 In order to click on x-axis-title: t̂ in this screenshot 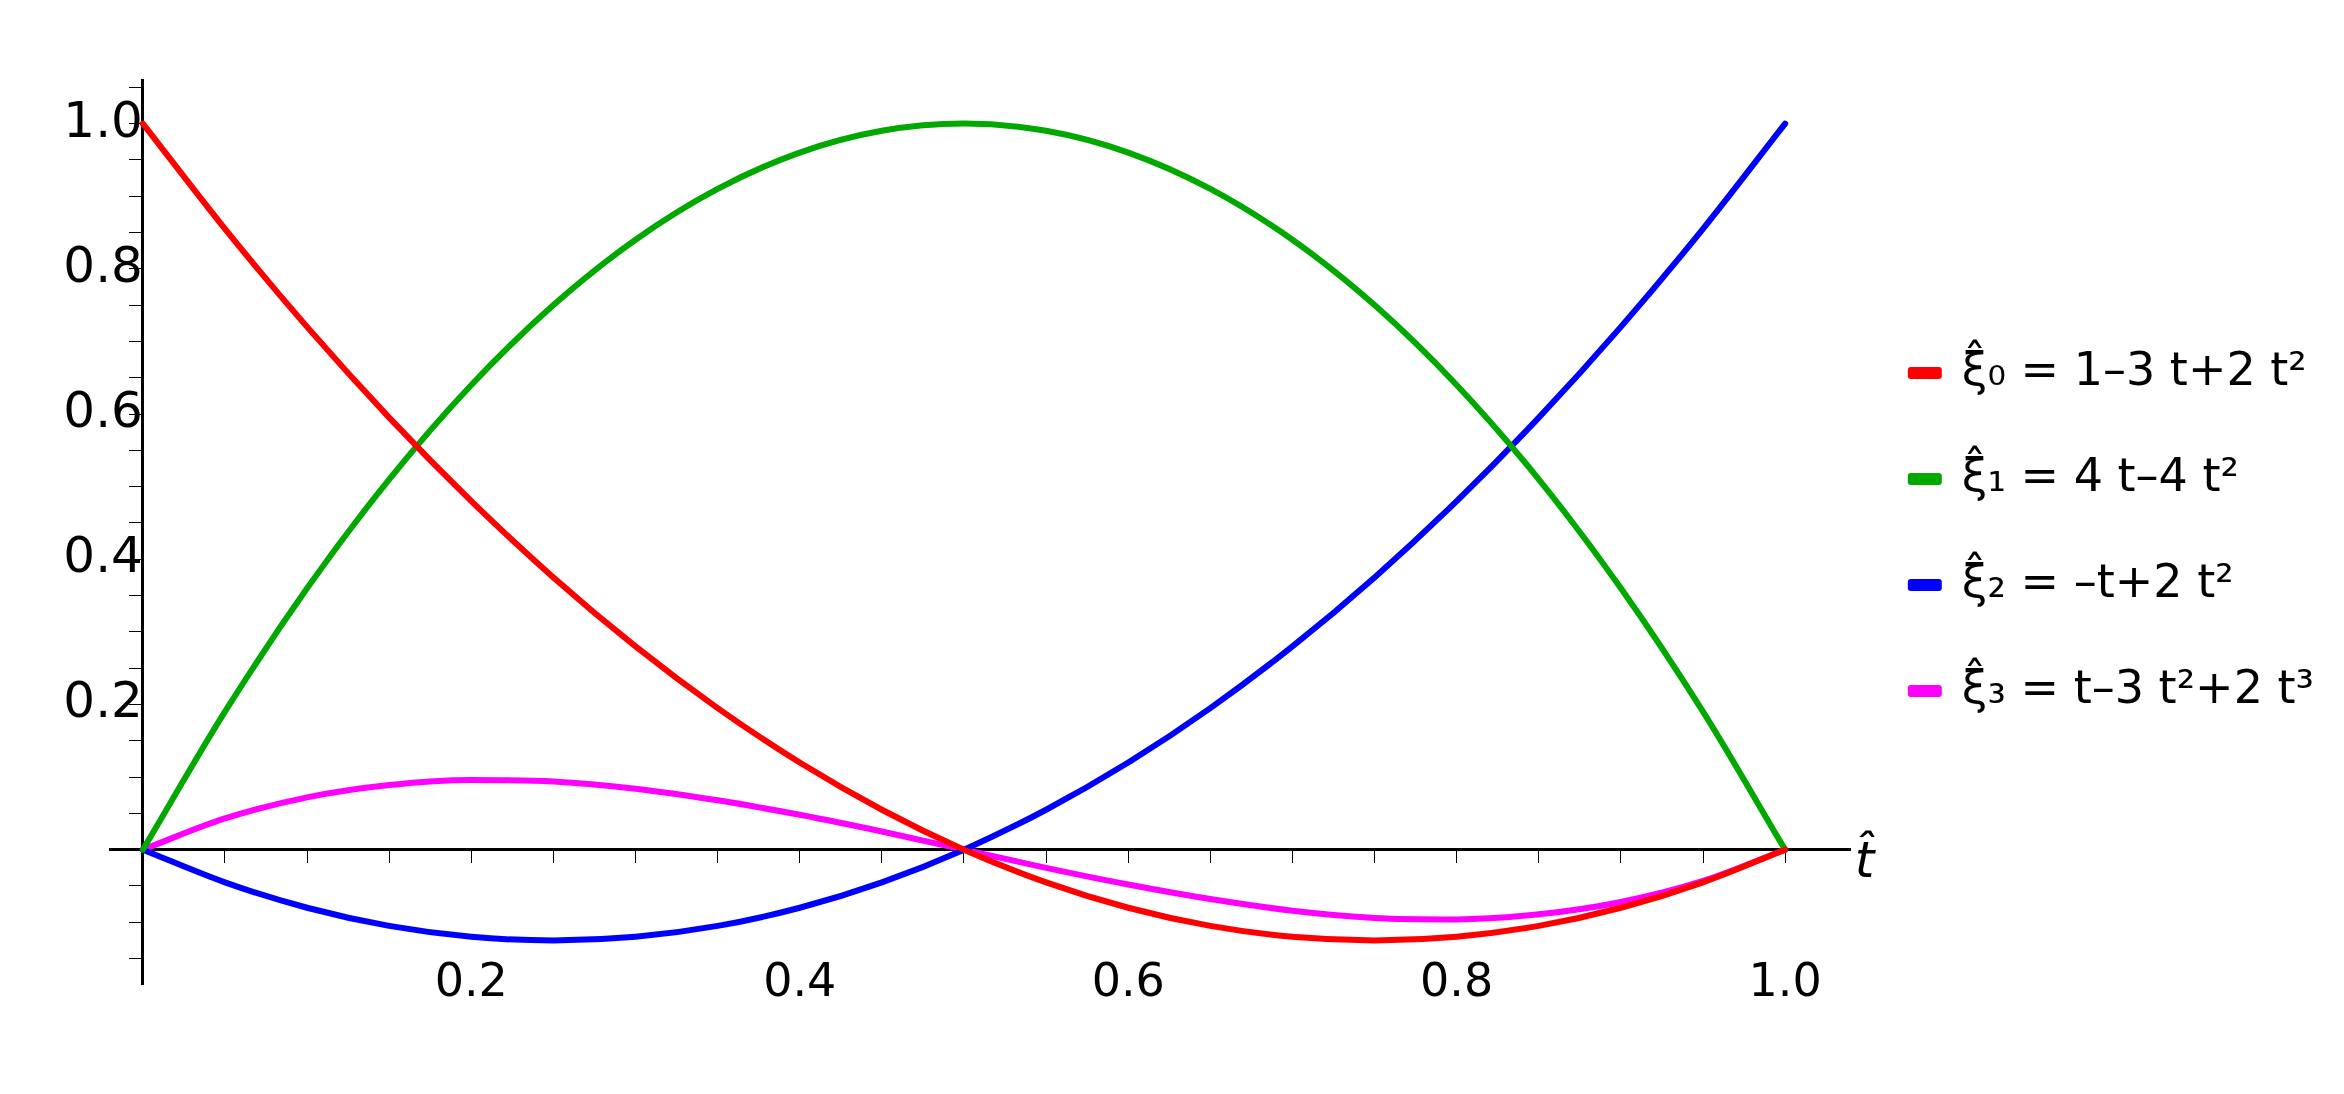, I will do `click(1865, 859)`.